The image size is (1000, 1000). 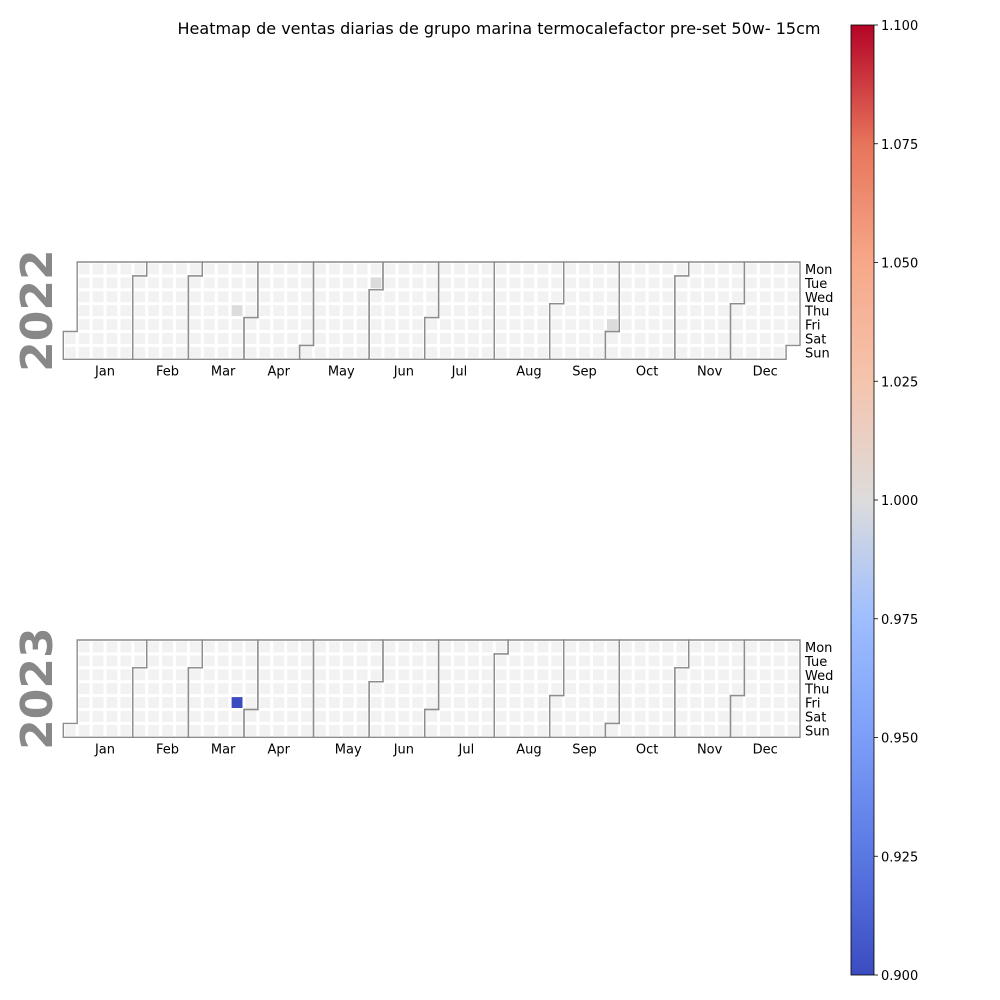 What do you see at coordinates (813, 704) in the screenshot?
I see `day-label: Fri` at bounding box center [813, 704].